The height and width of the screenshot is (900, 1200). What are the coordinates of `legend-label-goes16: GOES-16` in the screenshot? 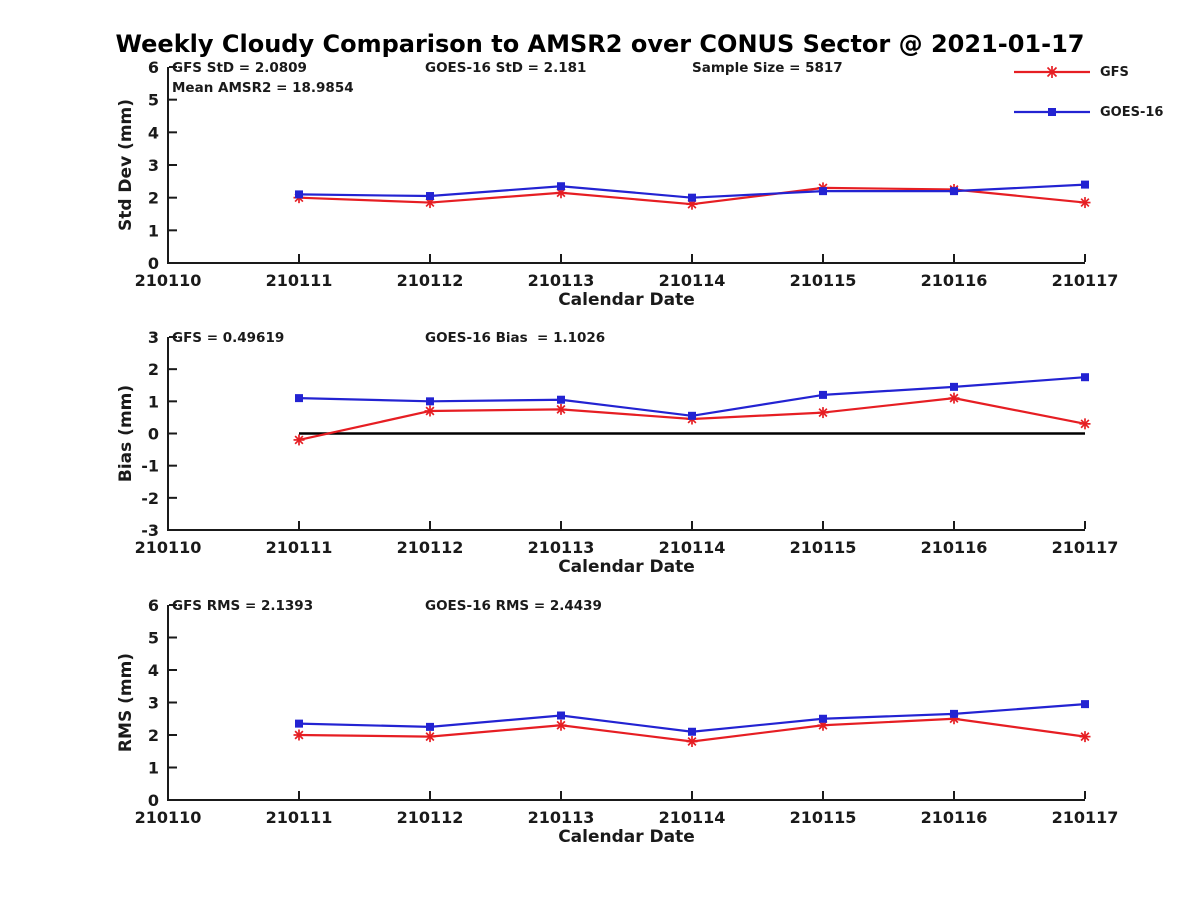 It's located at (1132, 112).